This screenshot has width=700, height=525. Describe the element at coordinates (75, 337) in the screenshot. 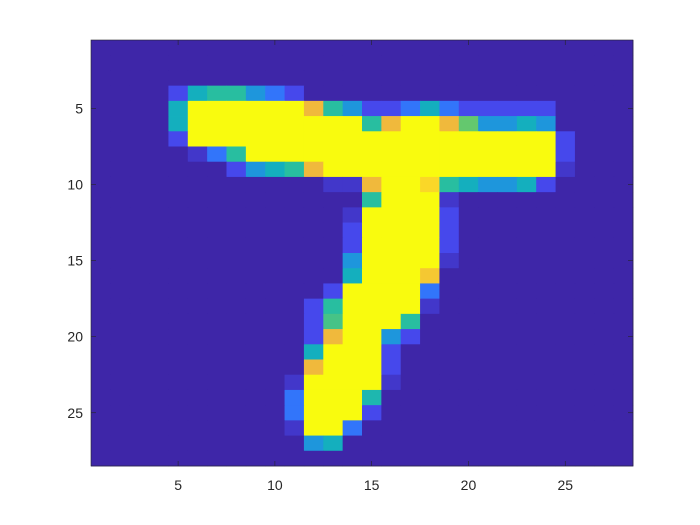

I see `y-tick-label: 20` at that location.